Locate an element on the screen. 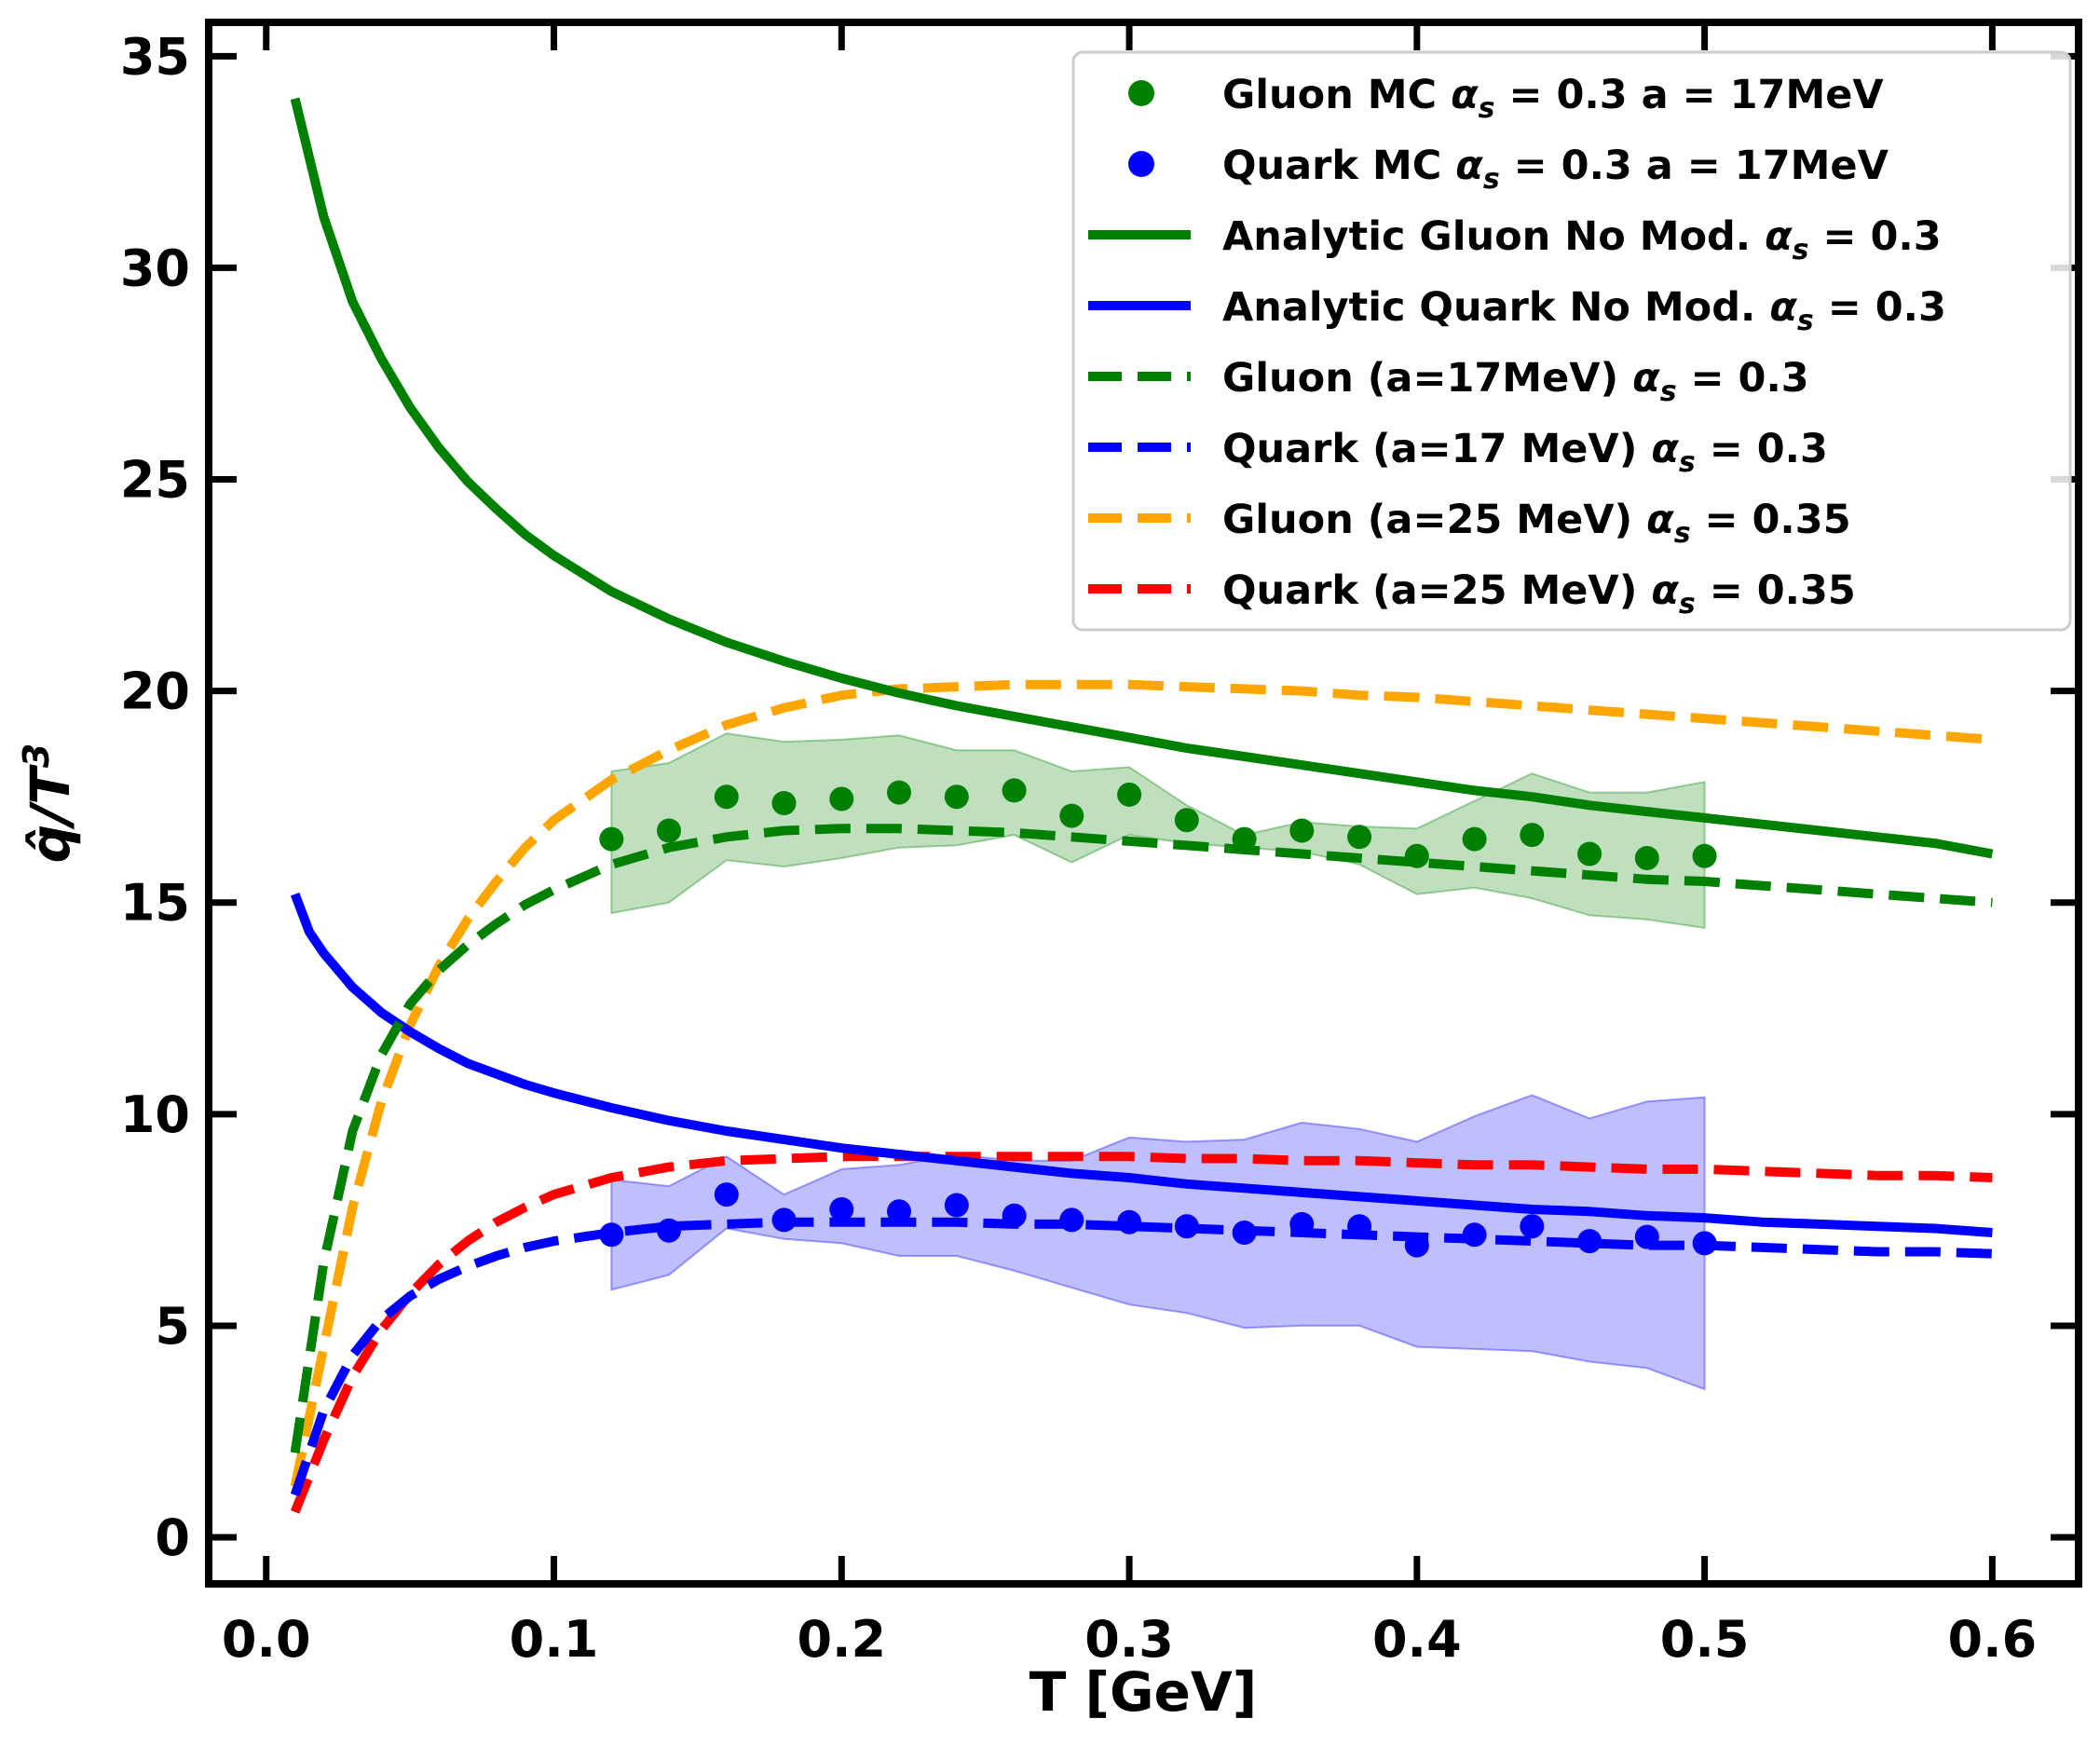 The image size is (2100, 1746). quark-mc-band is located at coordinates (1158, 1242).